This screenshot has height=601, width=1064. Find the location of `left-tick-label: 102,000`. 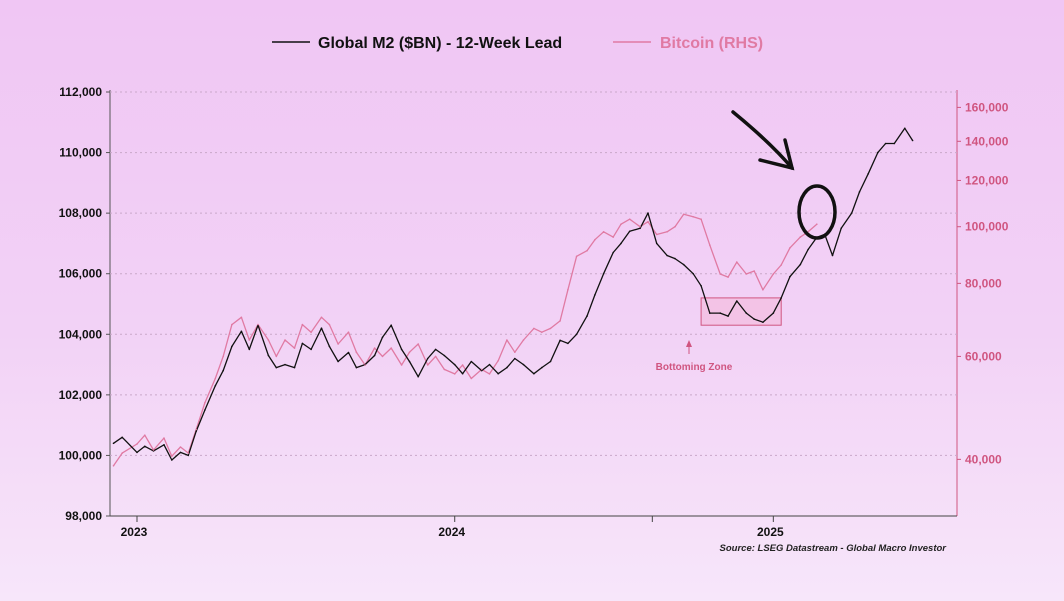

left-tick-label: 102,000 is located at coordinates (81, 395).